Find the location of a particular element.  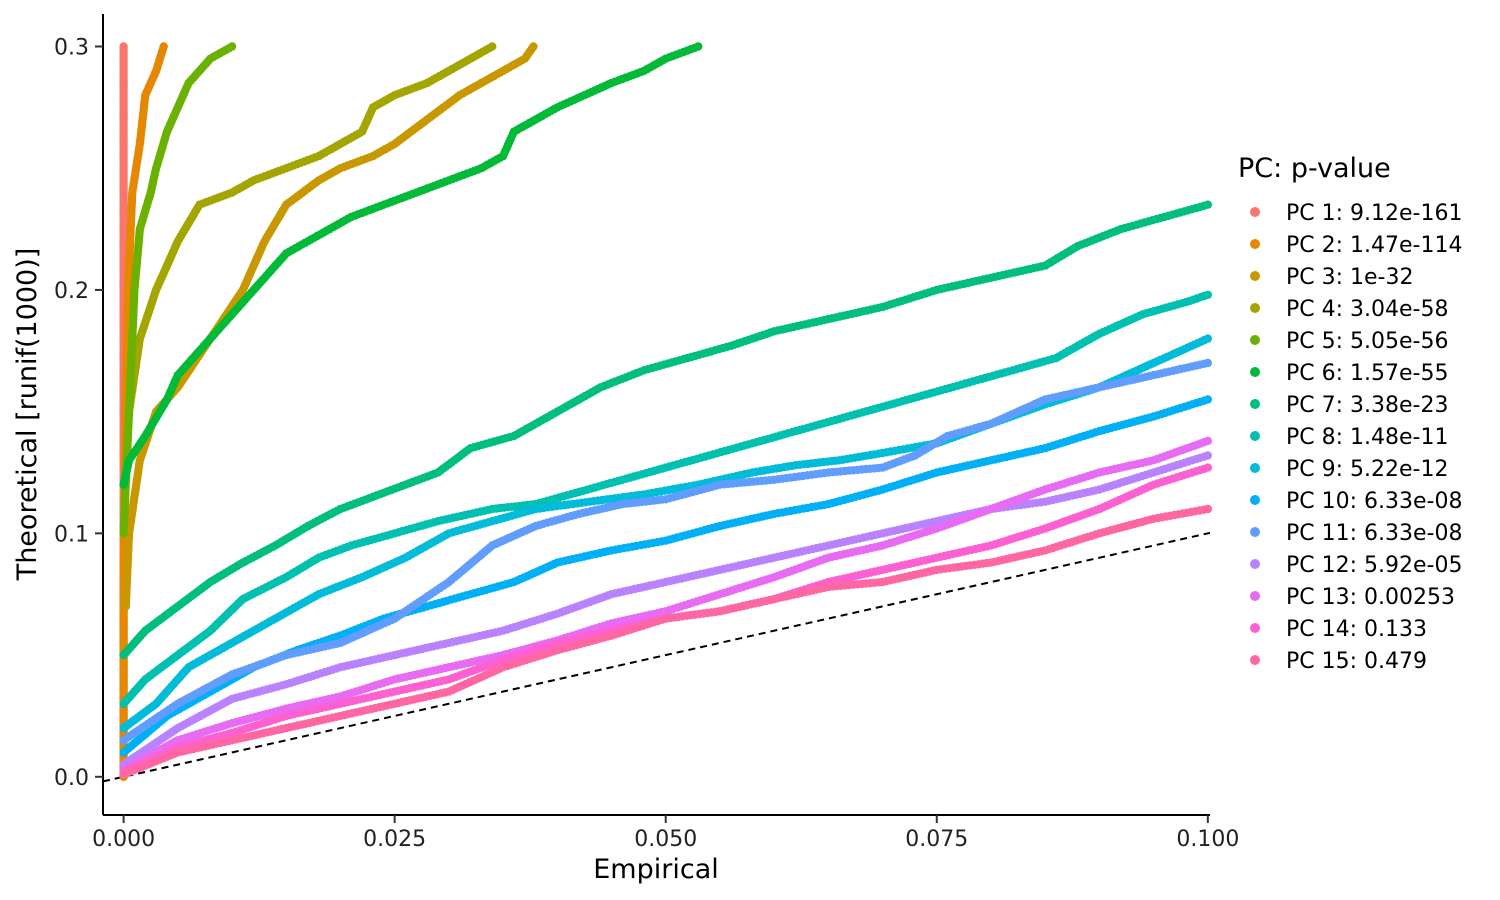

legend-label: PC 6: 1.57e-55 is located at coordinates (1367, 373).